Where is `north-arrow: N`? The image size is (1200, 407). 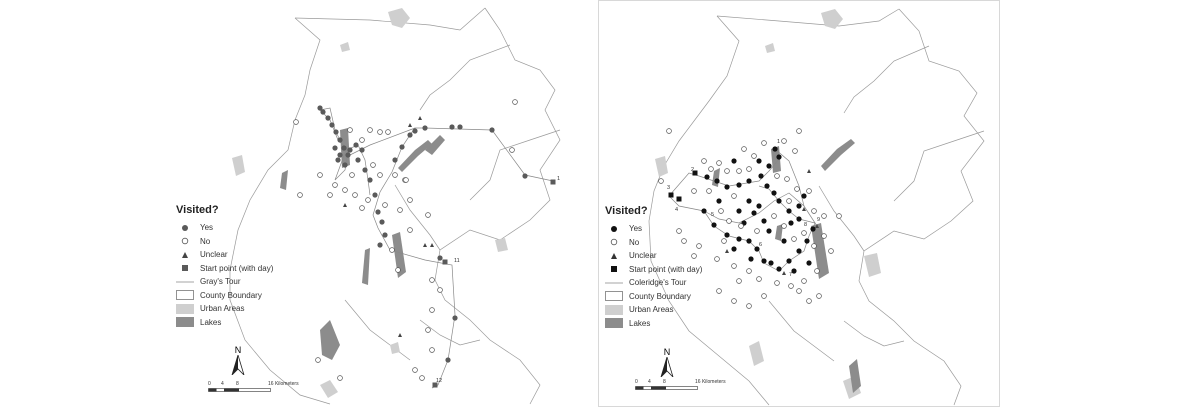
north-arrow: N is located at coordinates (667, 363).